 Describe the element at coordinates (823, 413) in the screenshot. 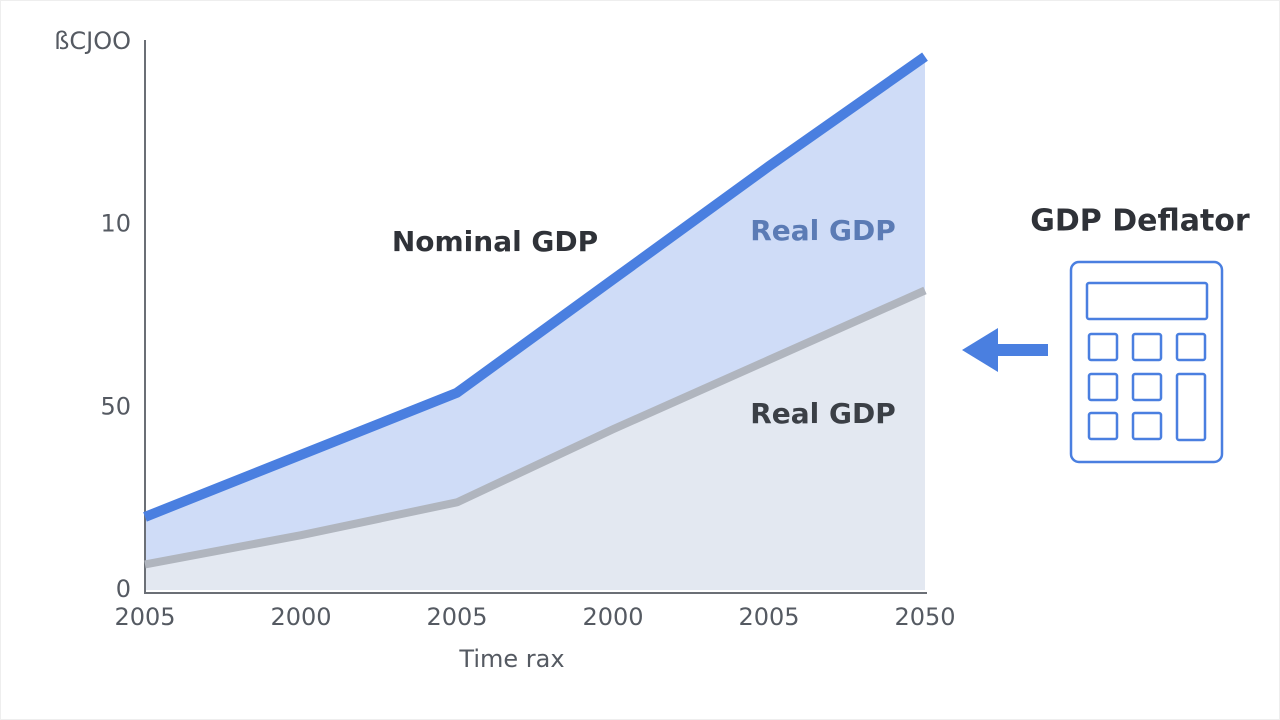

I see `series-label: Real GDP` at that location.